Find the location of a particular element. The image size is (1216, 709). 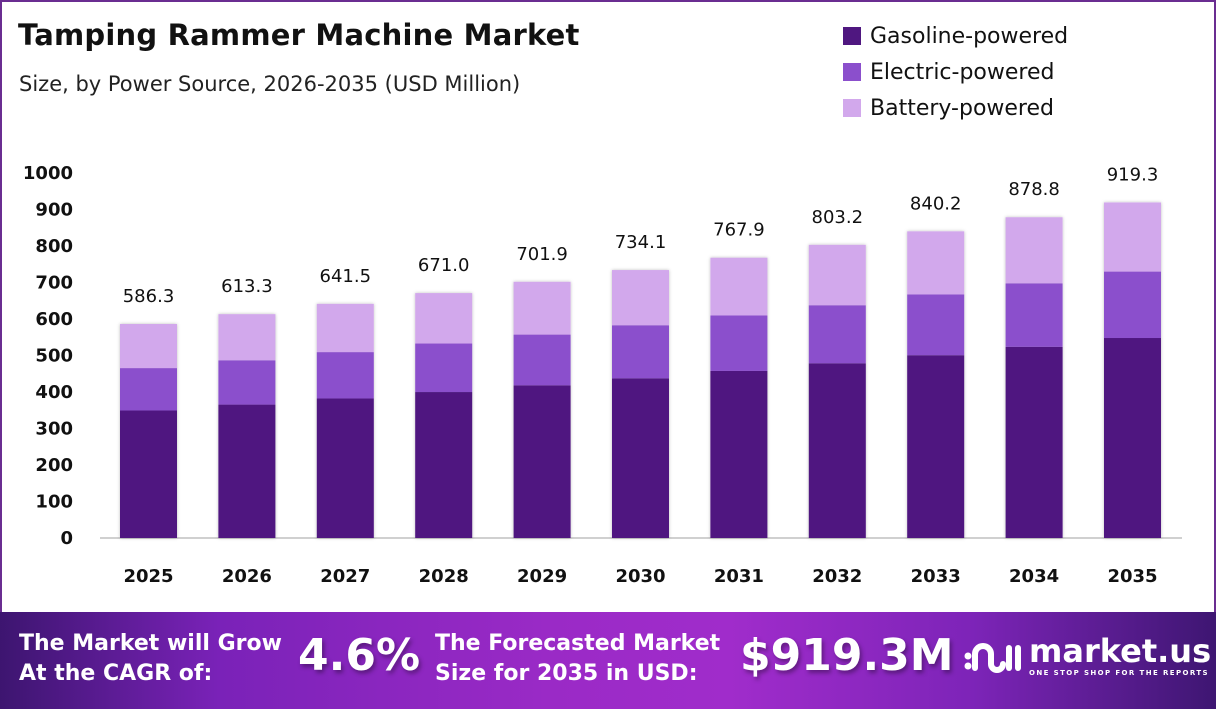

cagr-value: 4.6% is located at coordinates (359, 655).